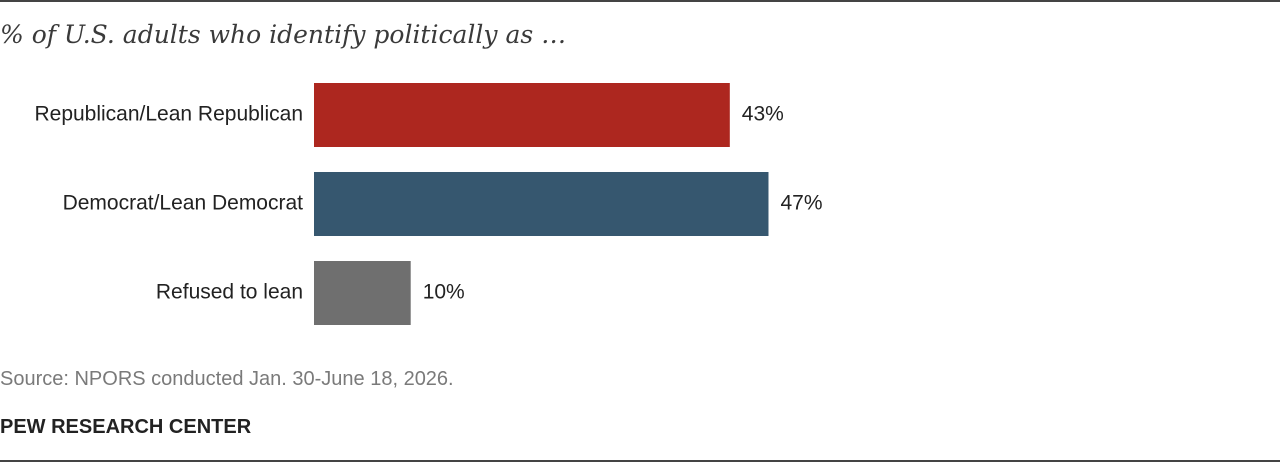 The image size is (1280, 462). Describe the element at coordinates (126, 427) in the screenshot. I see `organization-name: PEW RESEARCH CENTER` at that location.